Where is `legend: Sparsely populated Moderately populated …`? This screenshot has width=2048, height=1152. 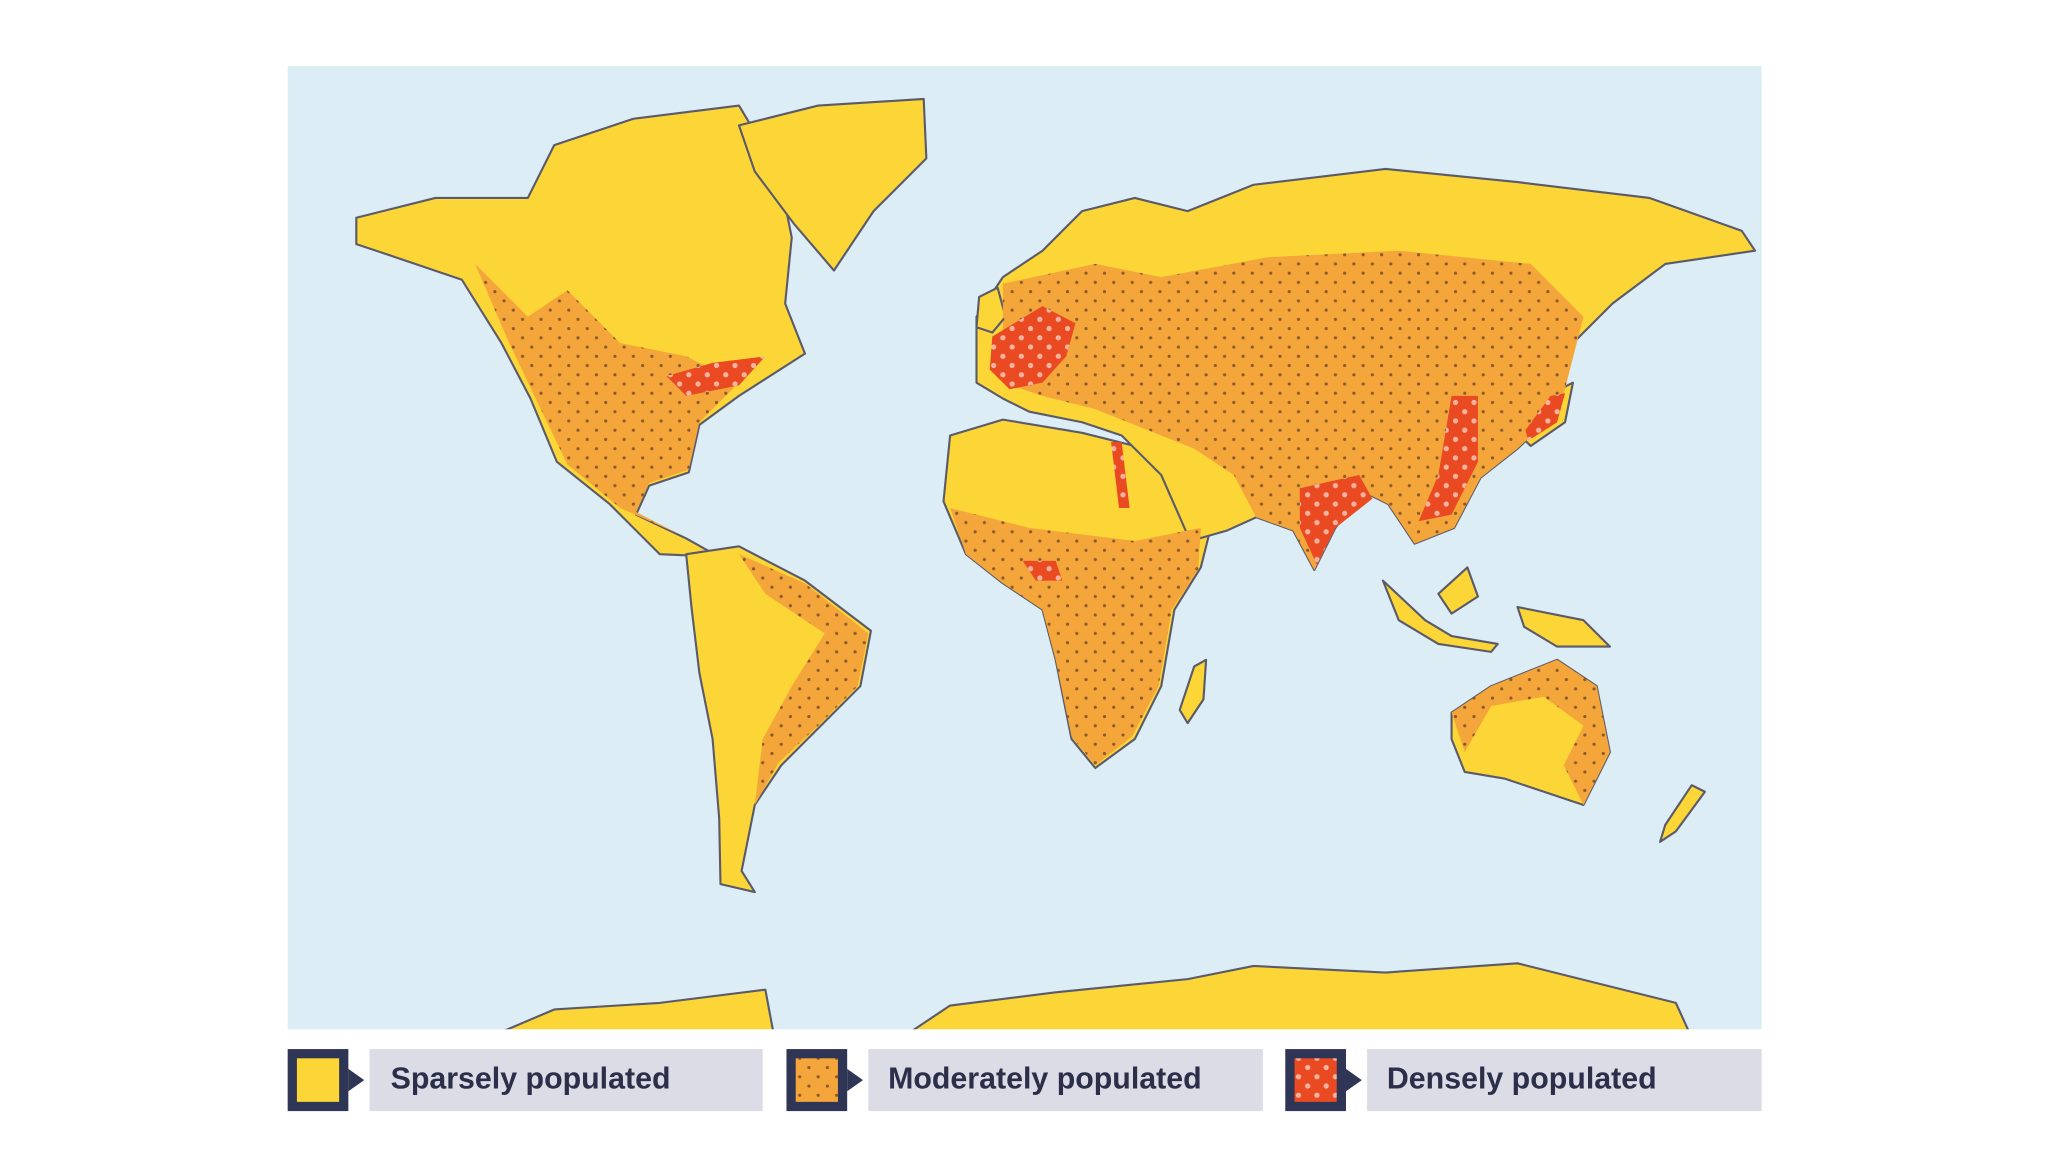
legend: Sparsely populated Moderately populated … is located at coordinates (1024, 1080).